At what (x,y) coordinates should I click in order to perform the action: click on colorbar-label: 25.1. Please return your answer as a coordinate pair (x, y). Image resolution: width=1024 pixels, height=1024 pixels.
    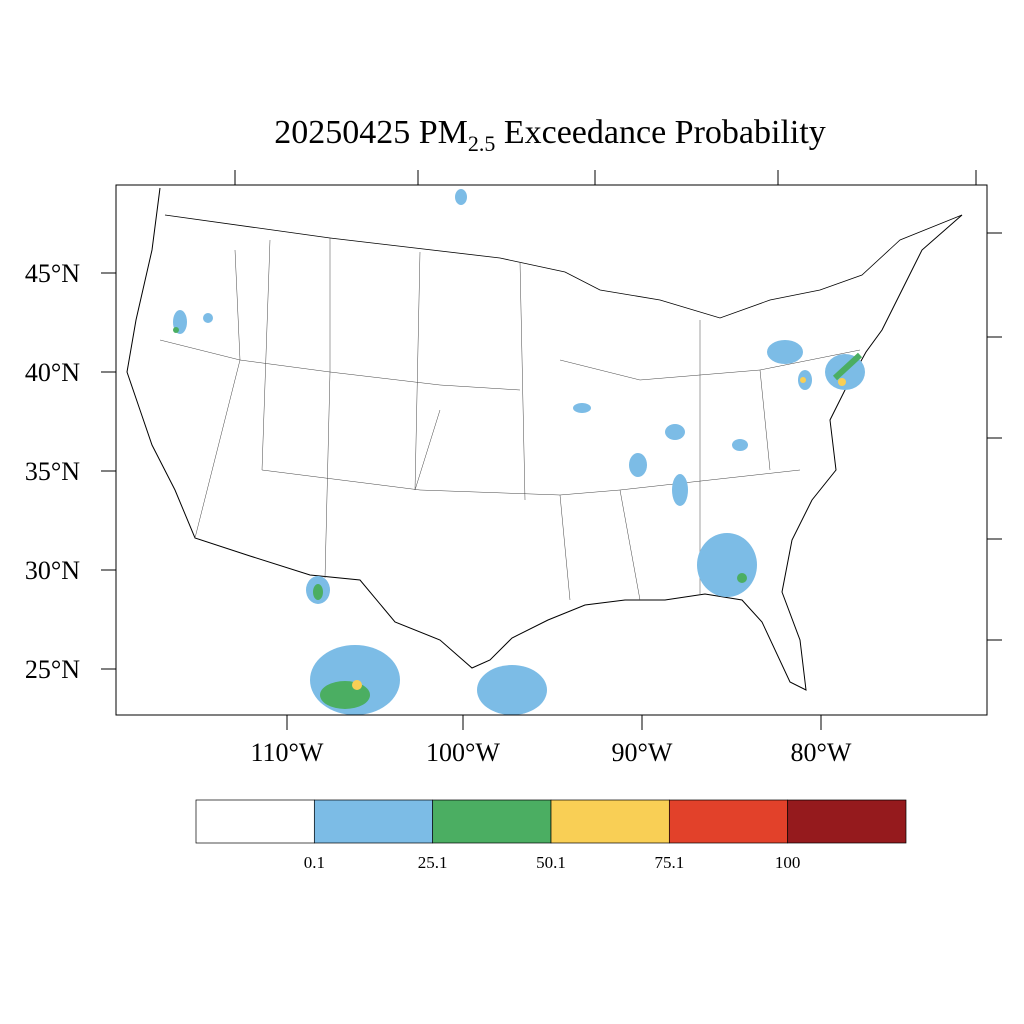
    Looking at the image, I should click on (433, 862).